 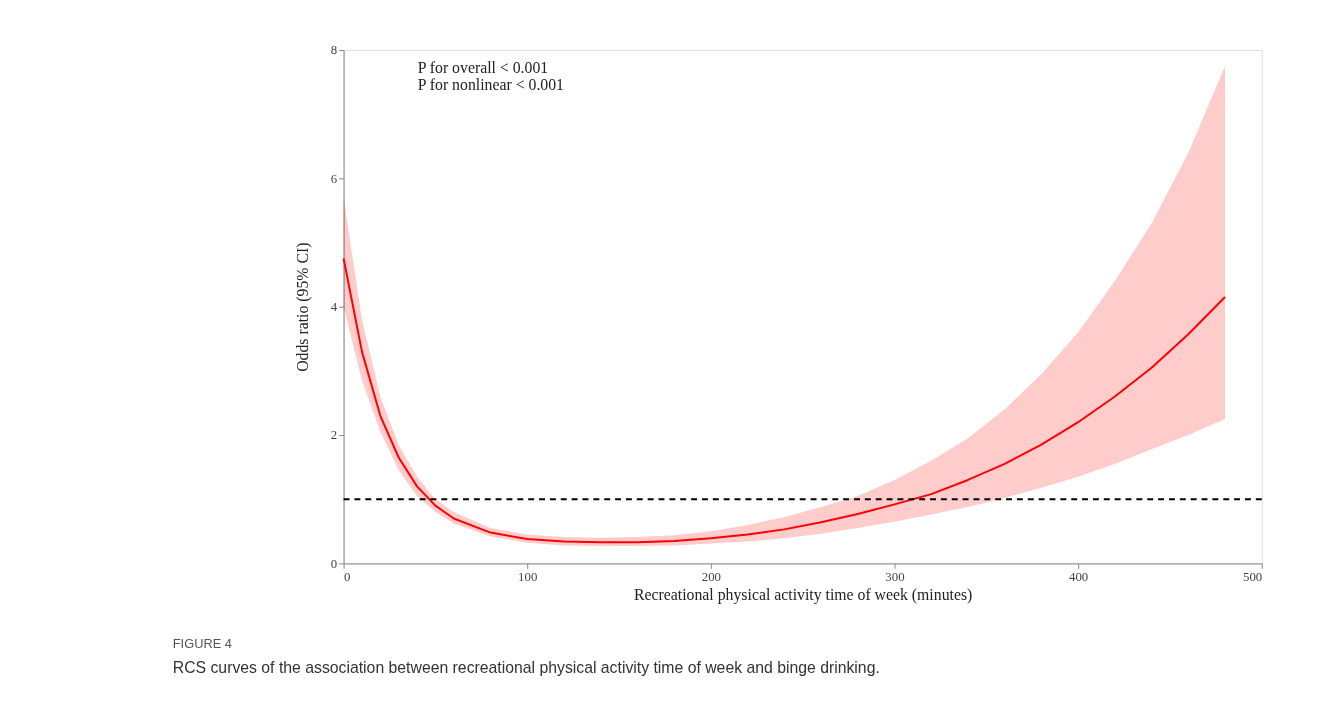 What do you see at coordinates (1253, 576) in the screenshot?
I see `x-tick-label: 500` at bounding box center [1253, 576].